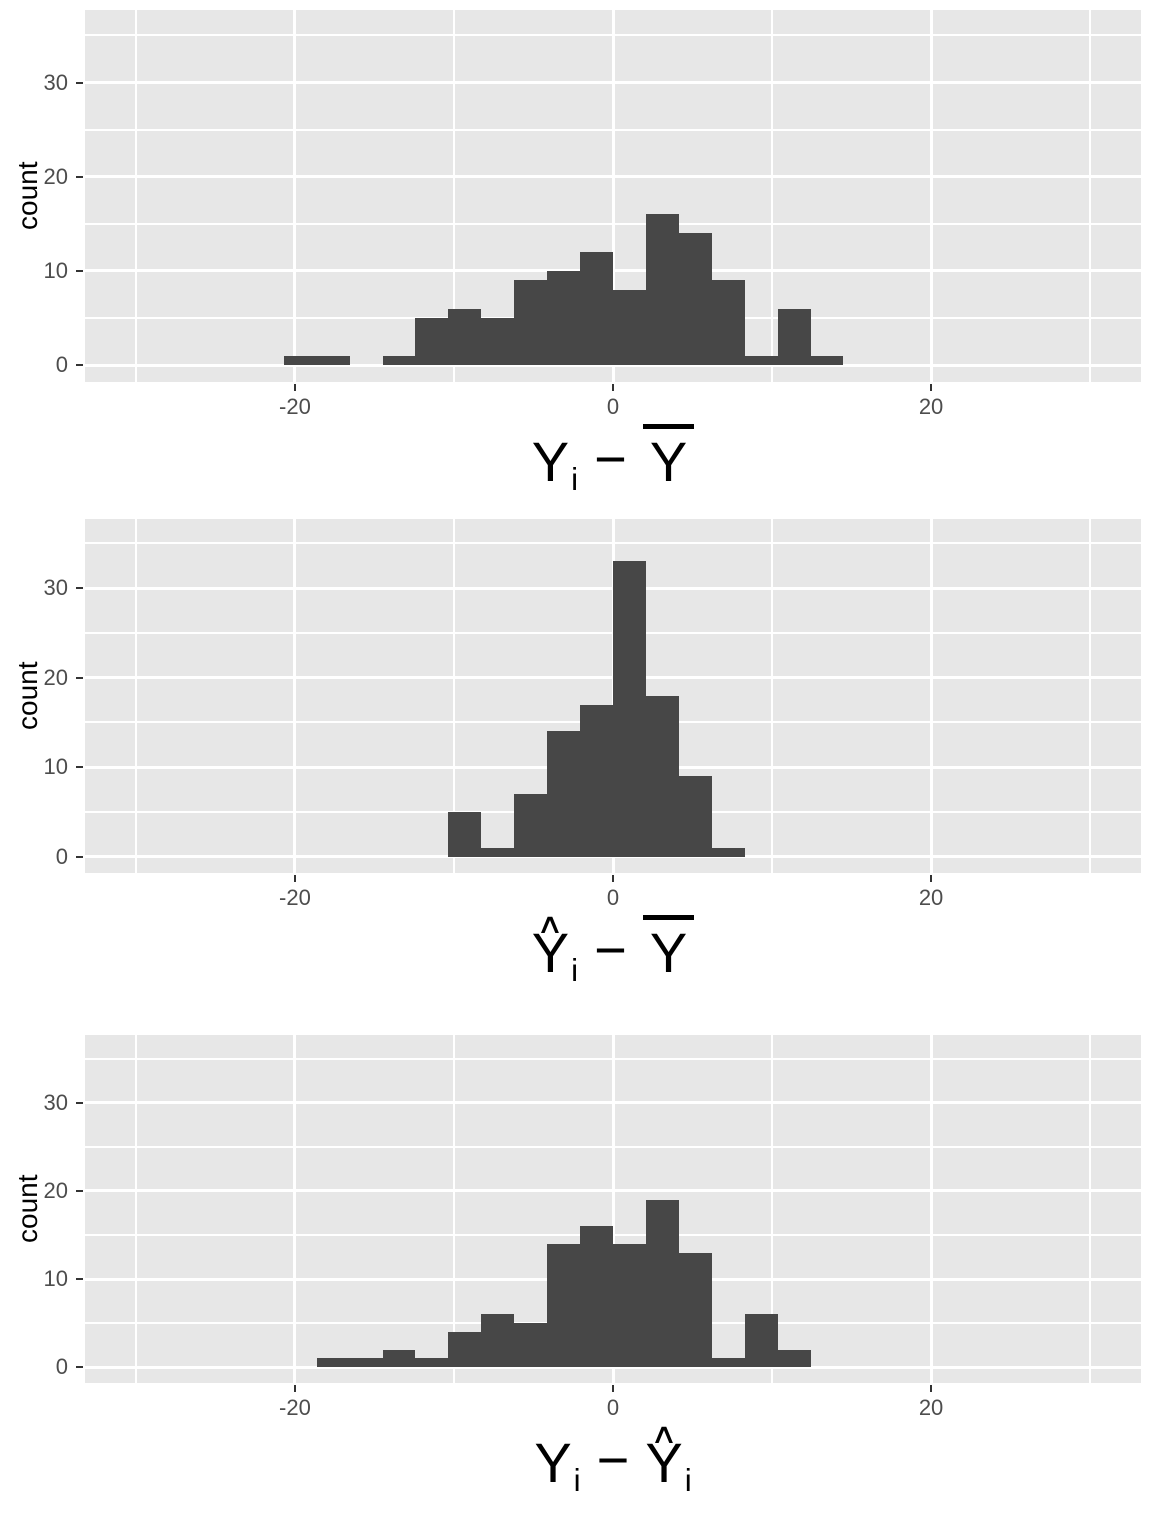 The height and width of the screenshot is (1536, 1152). I want to click on y-hat-symbol: Y ∧ i, so click(555, 947).